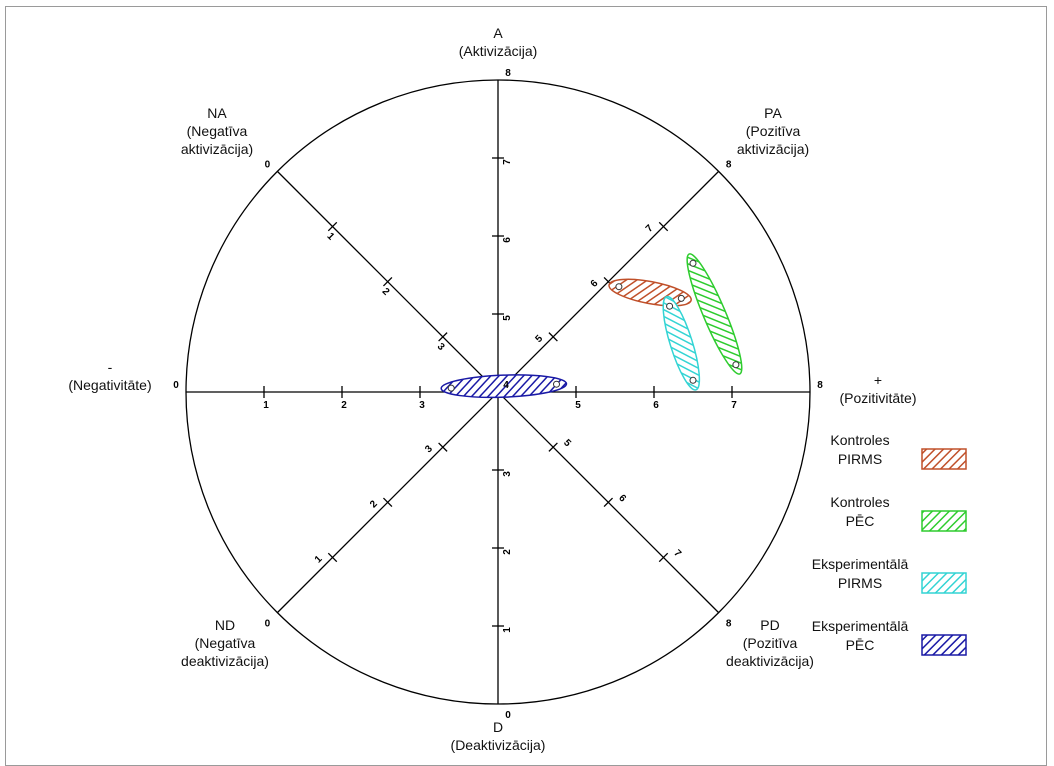 This screenshot has width=1054, height=766. What do you see at coordinates (225, 625) in the screenshot?
I see `axis-label-nd: ND` at bounding box center [225, 625].